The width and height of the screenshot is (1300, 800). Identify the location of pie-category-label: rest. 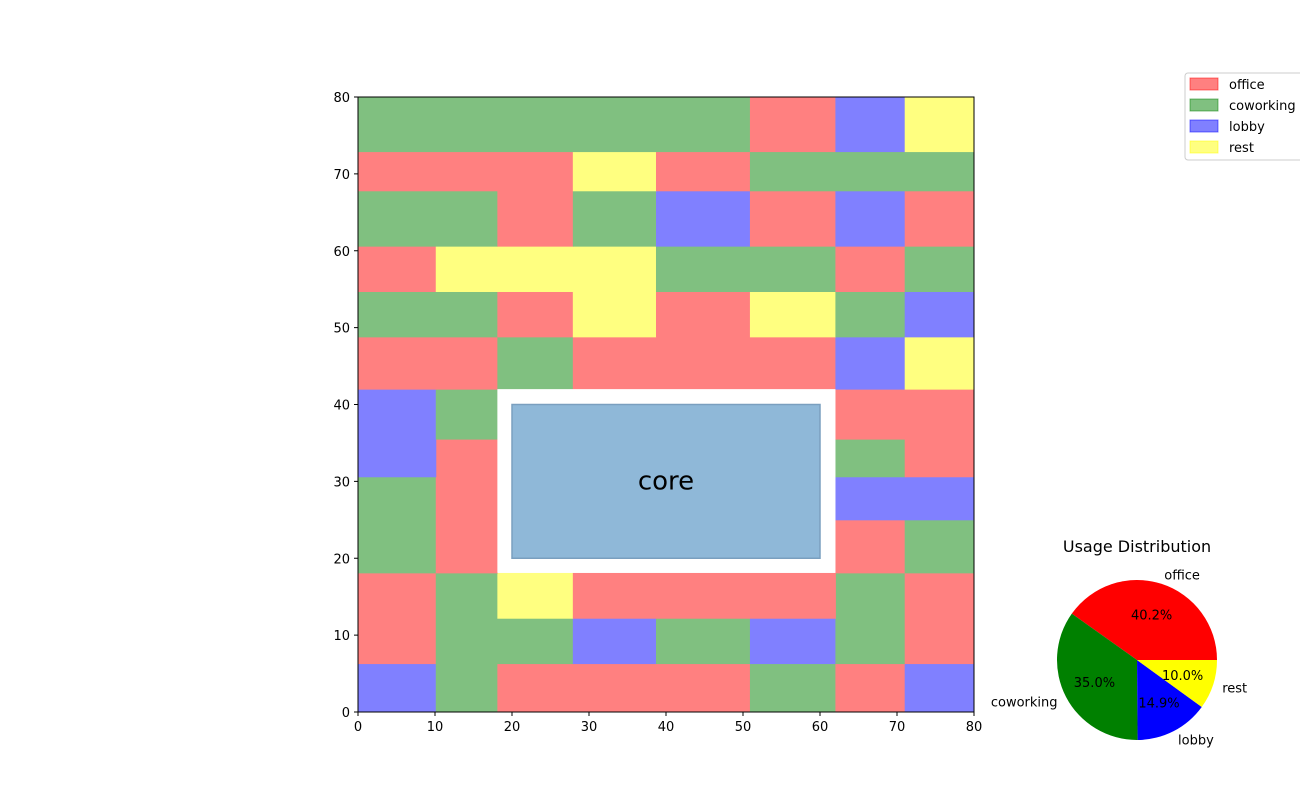
(1234, 689).